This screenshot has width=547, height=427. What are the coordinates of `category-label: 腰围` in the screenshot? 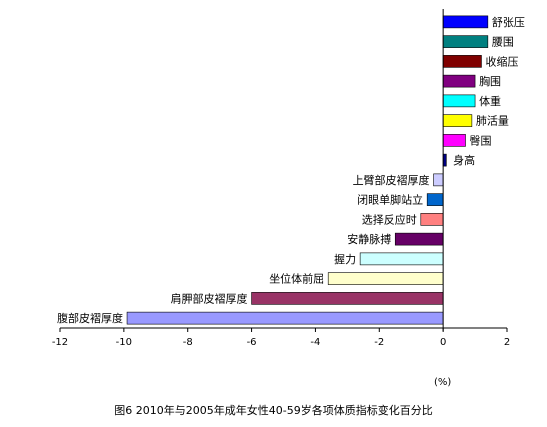 It's located at (503, 42).